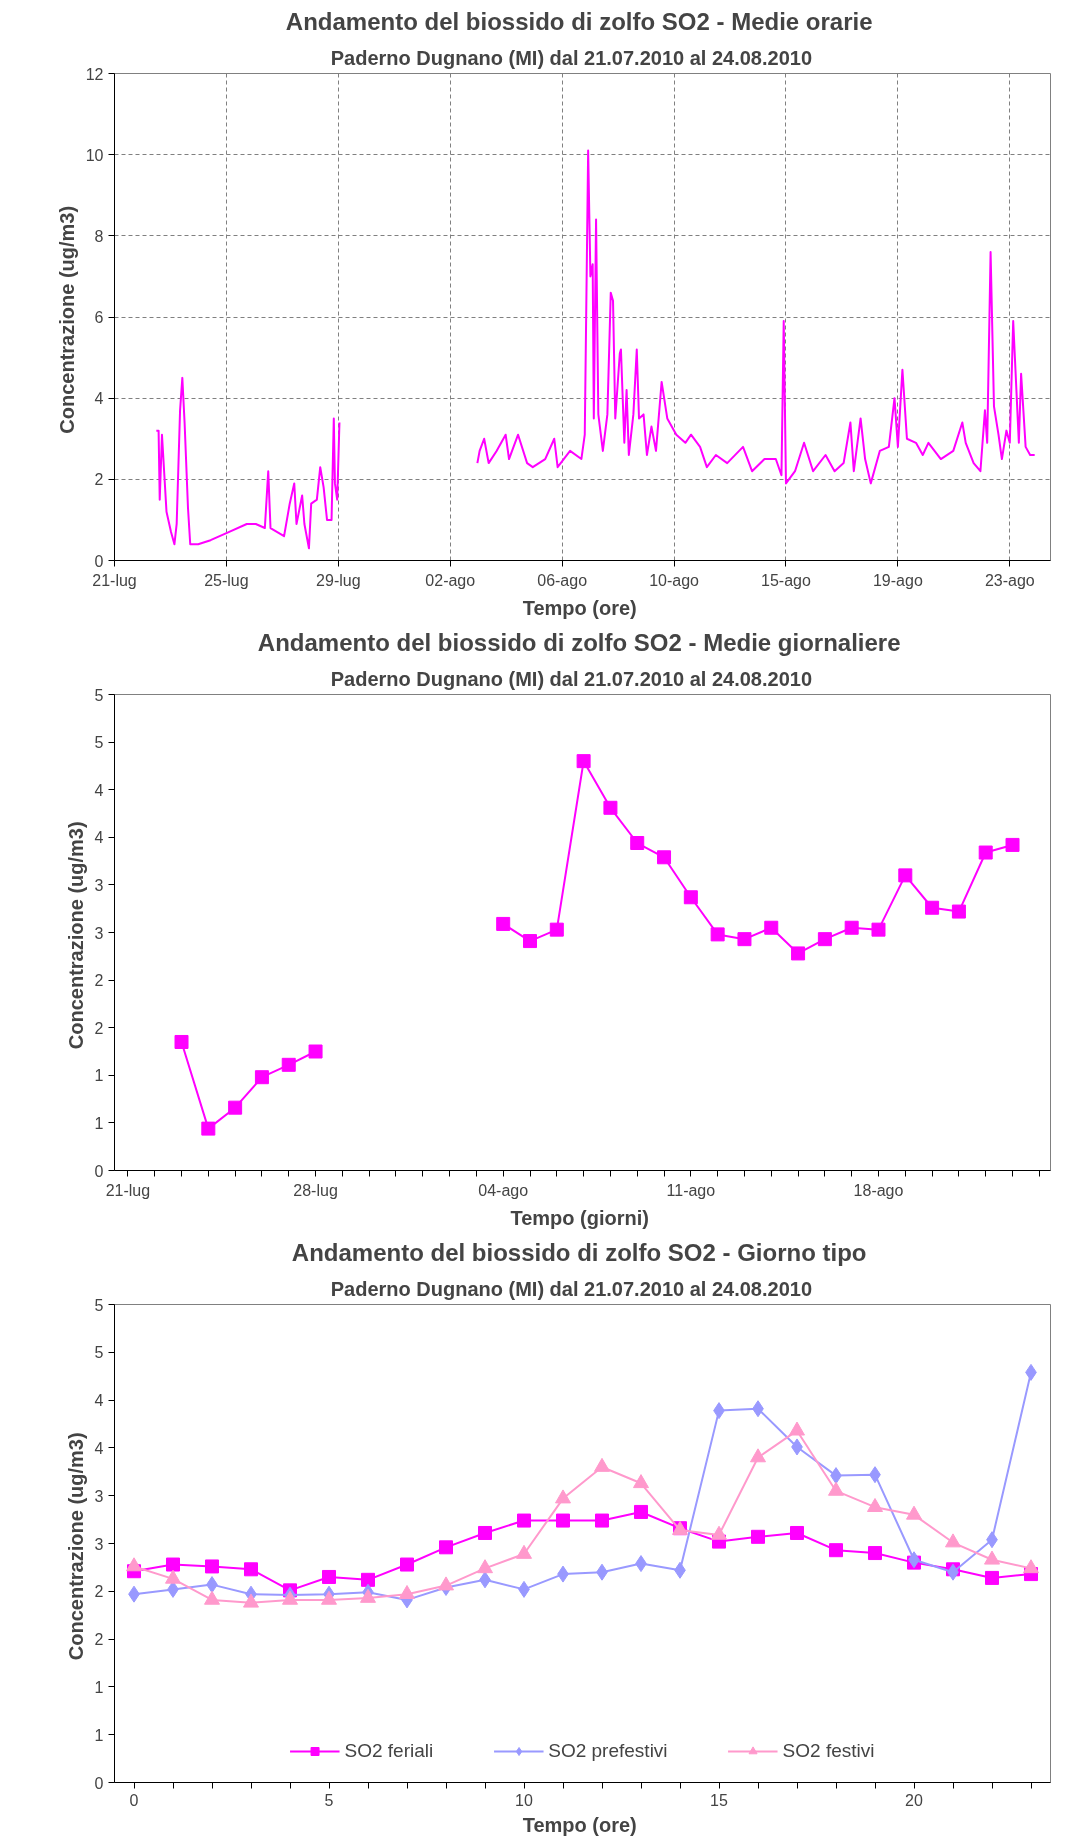  I want to click on x-tick-label: 5, so click(329, 1800).